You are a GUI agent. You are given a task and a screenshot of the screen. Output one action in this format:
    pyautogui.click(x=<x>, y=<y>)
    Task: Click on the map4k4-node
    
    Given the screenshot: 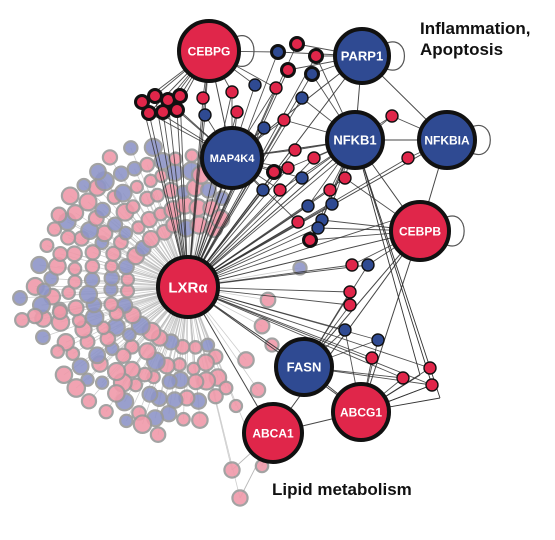 What is the action you would take?
    pyautogui.click(x=232, y=158)
    